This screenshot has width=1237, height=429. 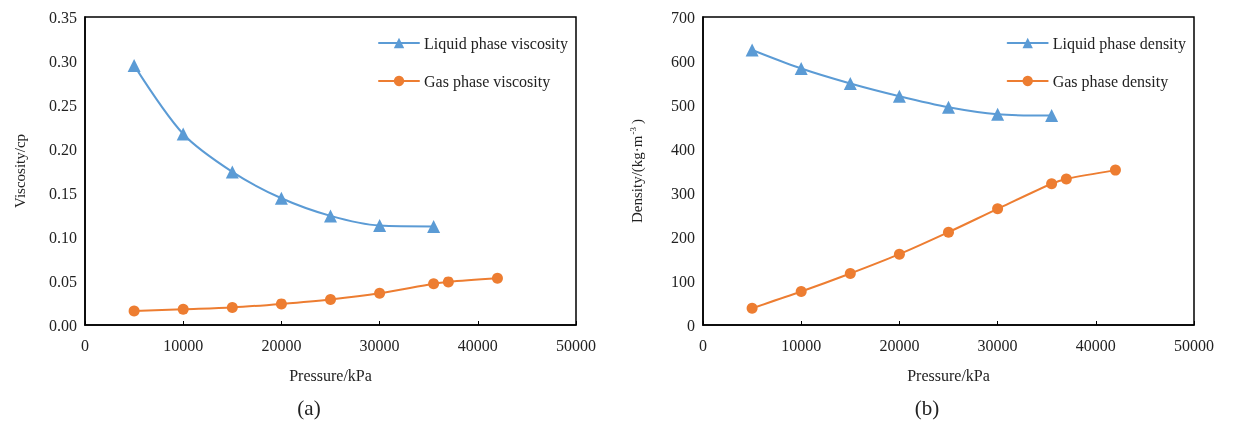 I want to click on y-tick-label: 700, so click(x=683, y=17).